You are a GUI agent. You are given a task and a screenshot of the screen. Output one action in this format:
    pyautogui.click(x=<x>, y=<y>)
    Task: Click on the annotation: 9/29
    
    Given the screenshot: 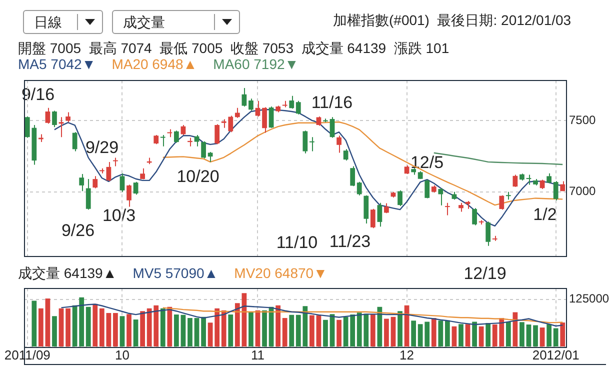 What is the action you would take?
    pyautogui.click(x=102, y=147)
    